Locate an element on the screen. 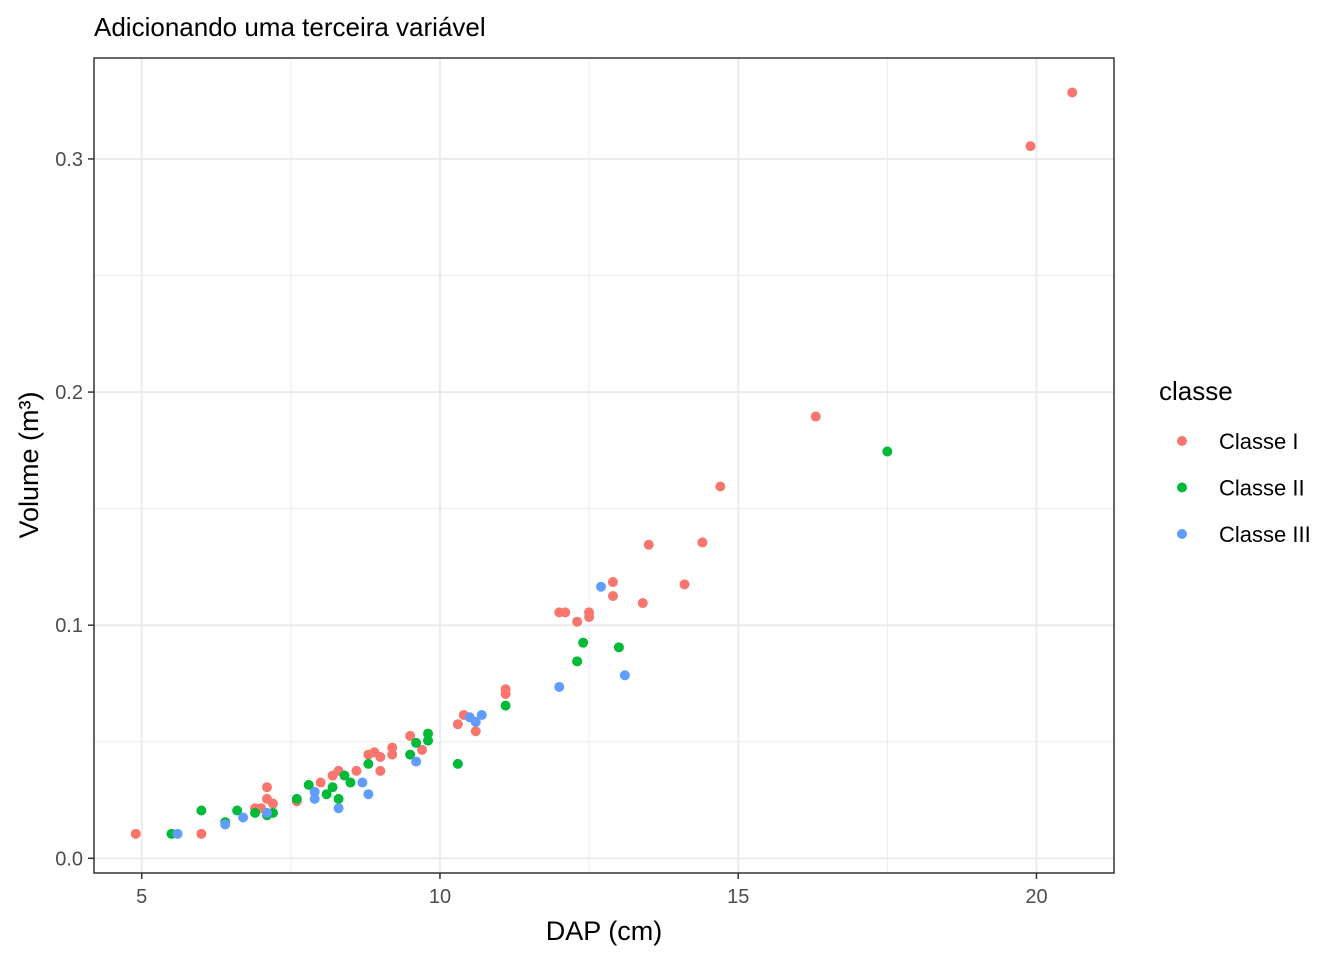  series-classe-iii is located at coordinates (401, 710).